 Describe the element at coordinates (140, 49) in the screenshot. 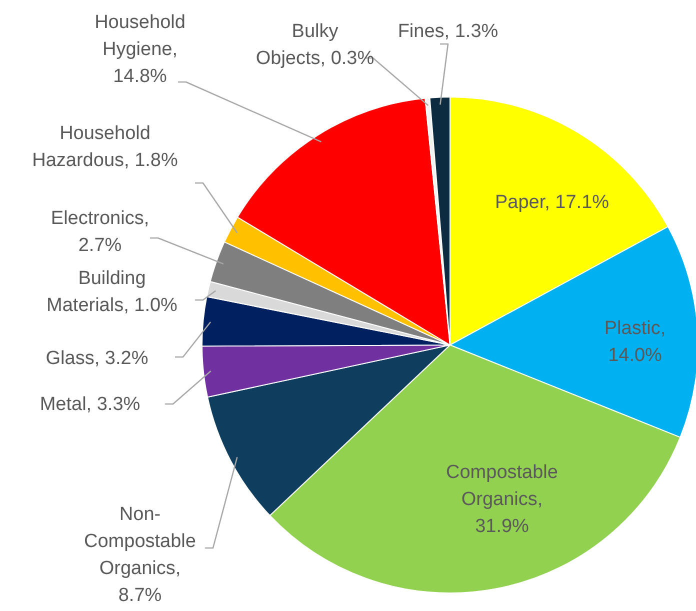

I see `slice-label: Household Hygiene, 14.8%` at that location.